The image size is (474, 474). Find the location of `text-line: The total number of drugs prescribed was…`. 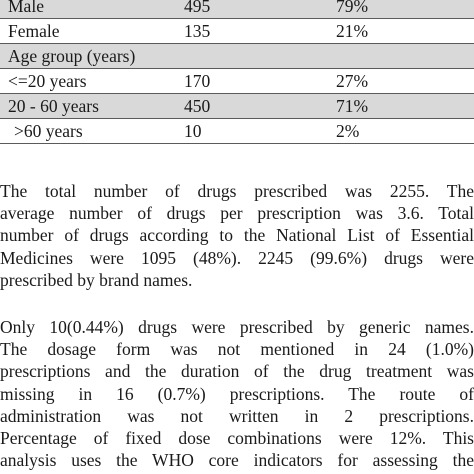

text-line: The total number of drugs prescribed was… is located at coordinates (237, 191).